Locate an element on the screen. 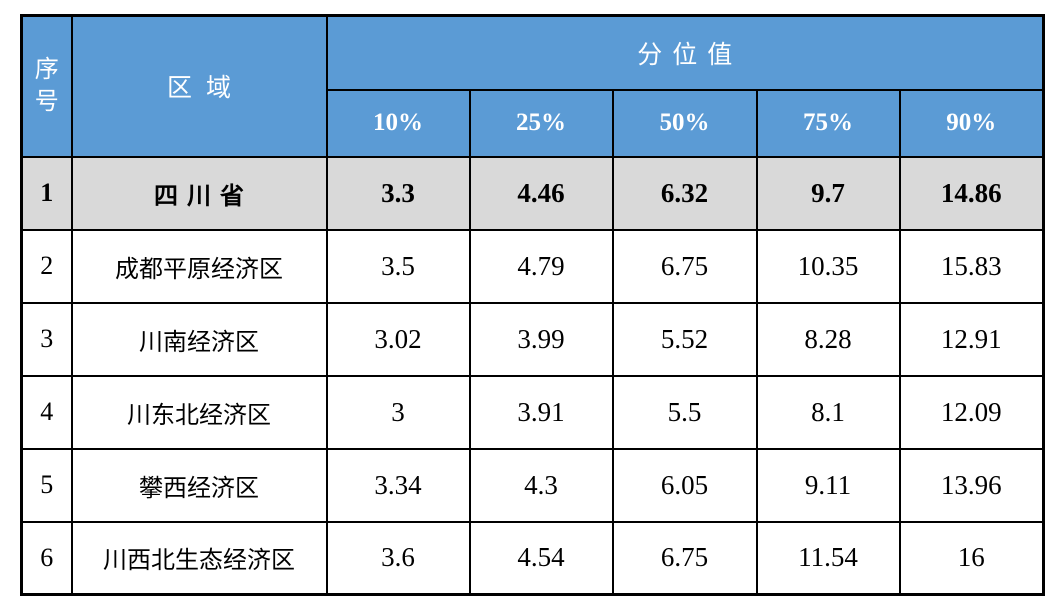  col-header-p90: 90% is located at coordinates (971, 123).